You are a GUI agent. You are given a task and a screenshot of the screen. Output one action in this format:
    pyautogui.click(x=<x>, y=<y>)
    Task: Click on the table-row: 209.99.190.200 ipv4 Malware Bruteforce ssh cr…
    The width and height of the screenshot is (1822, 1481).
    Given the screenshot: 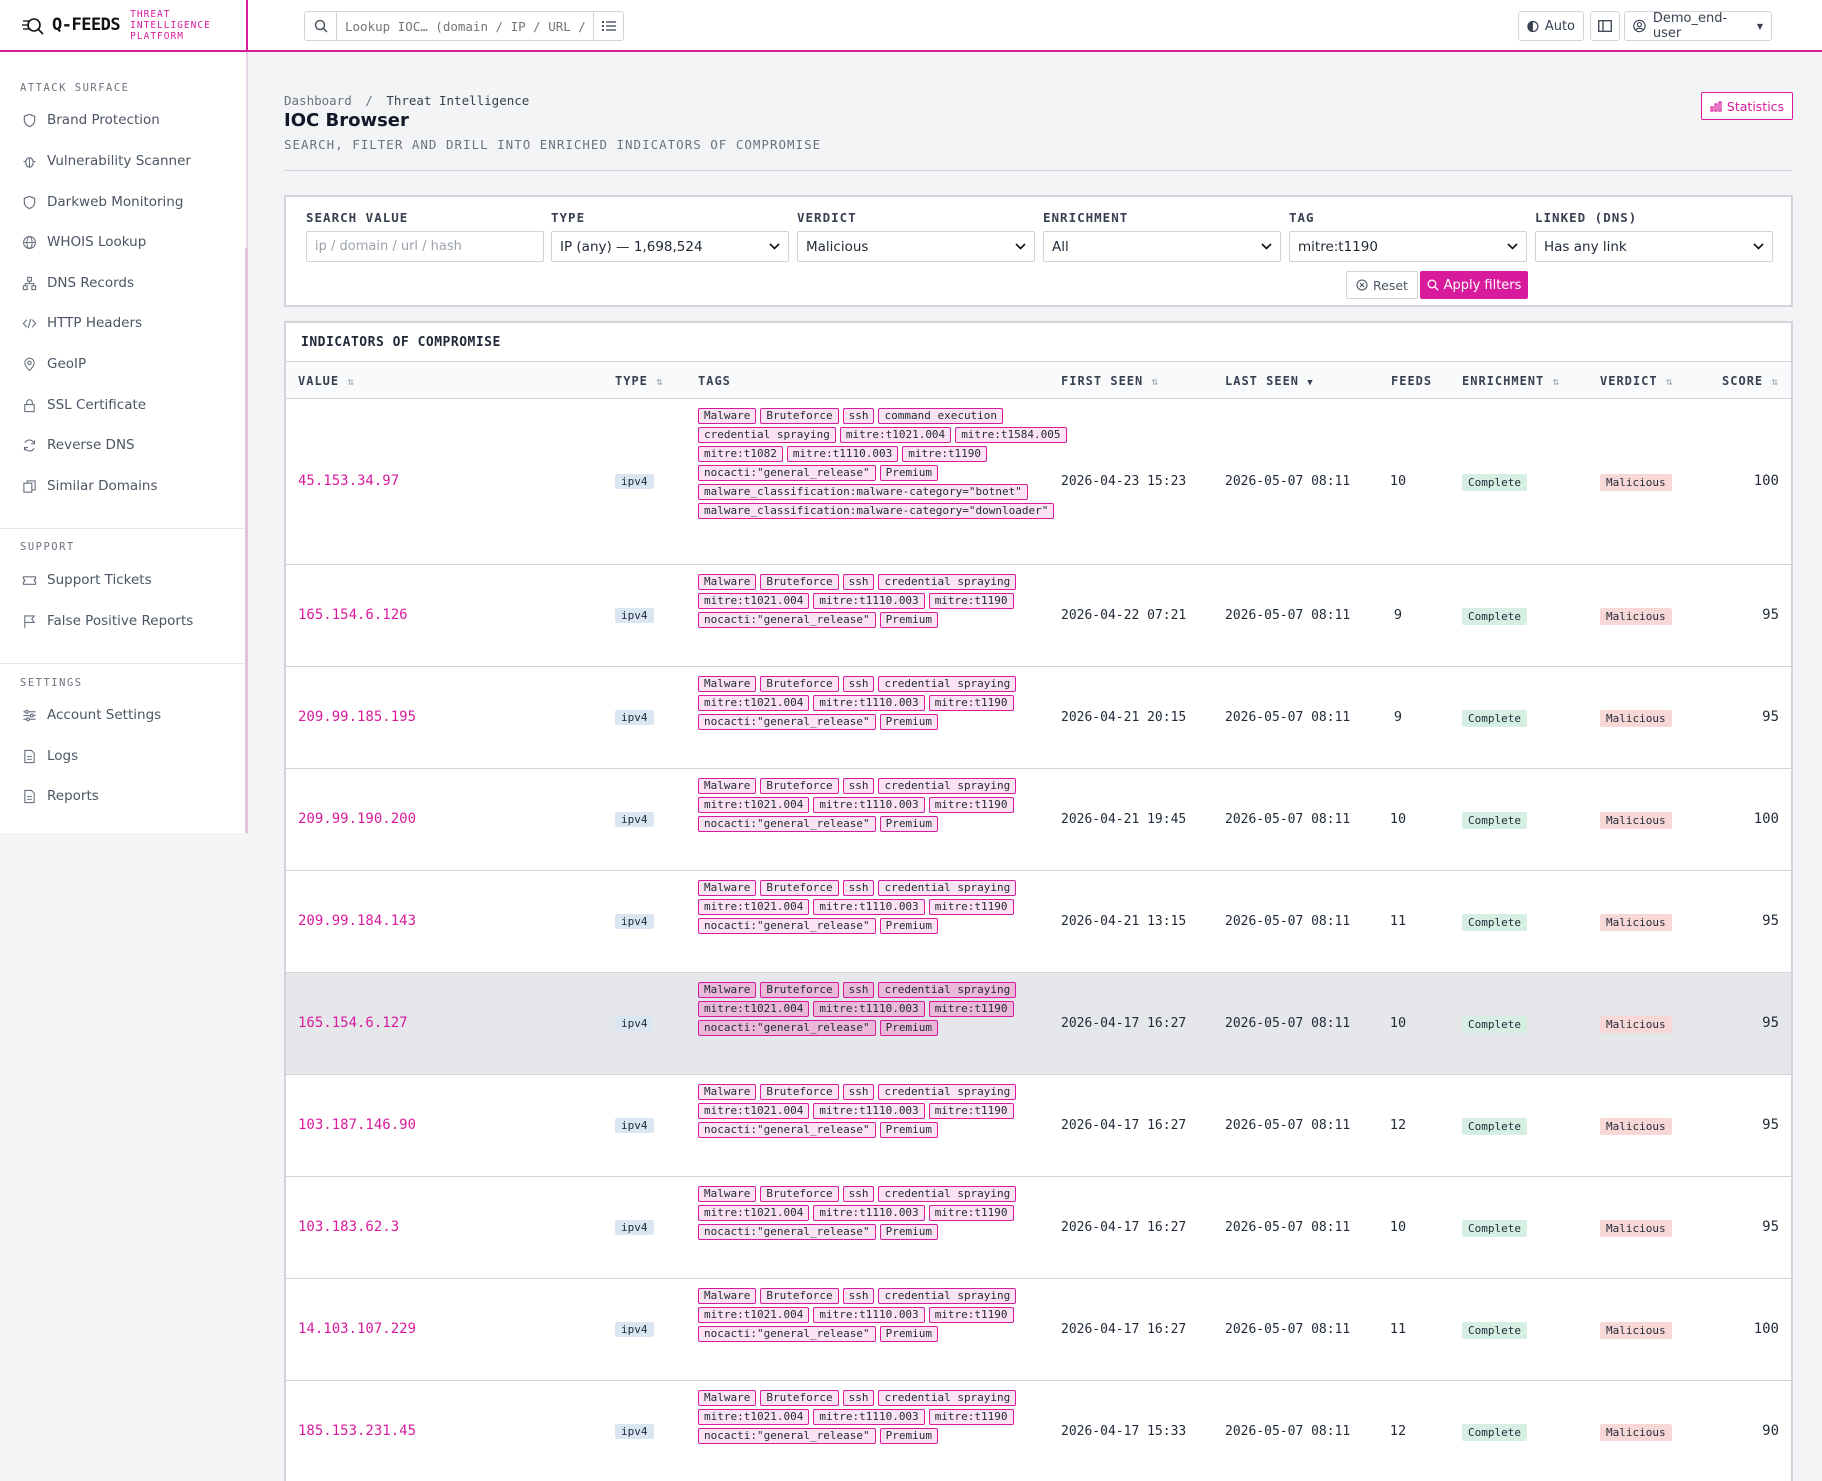 What is the action you would take?
    pyautogui.click(x=1038, y=820)
    